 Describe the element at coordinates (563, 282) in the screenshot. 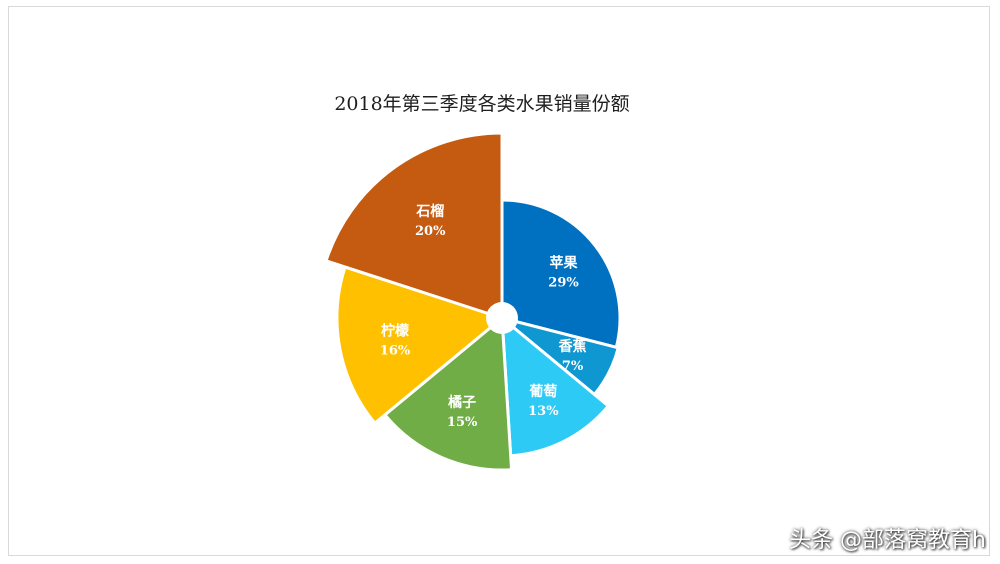

I see `slice-value-label: 29%` at that location.